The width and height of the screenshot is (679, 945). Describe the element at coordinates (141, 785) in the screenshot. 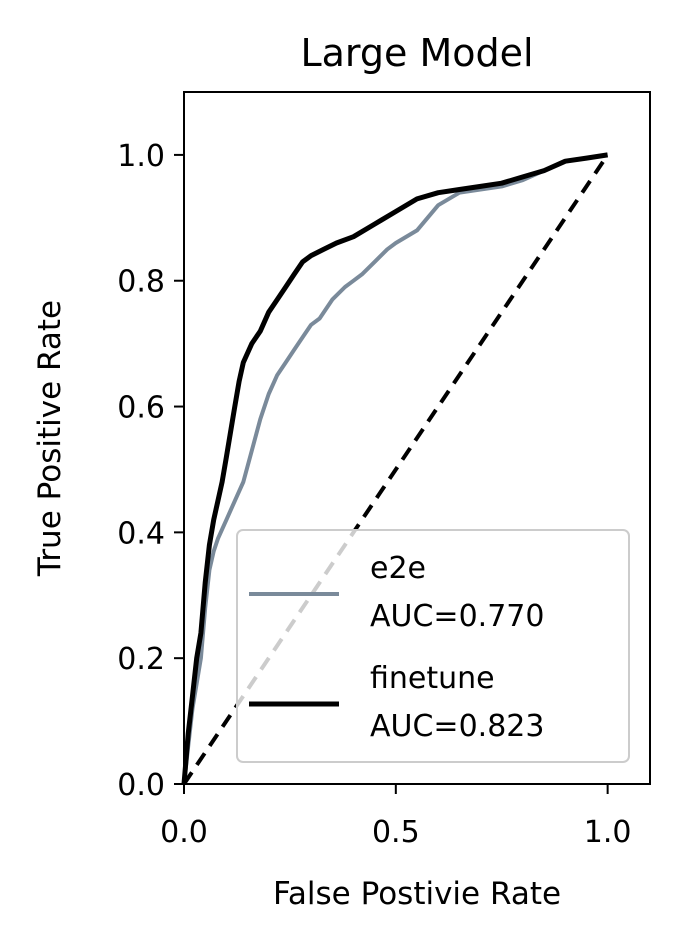

I see `y-tick-label: 0.0` at that location.